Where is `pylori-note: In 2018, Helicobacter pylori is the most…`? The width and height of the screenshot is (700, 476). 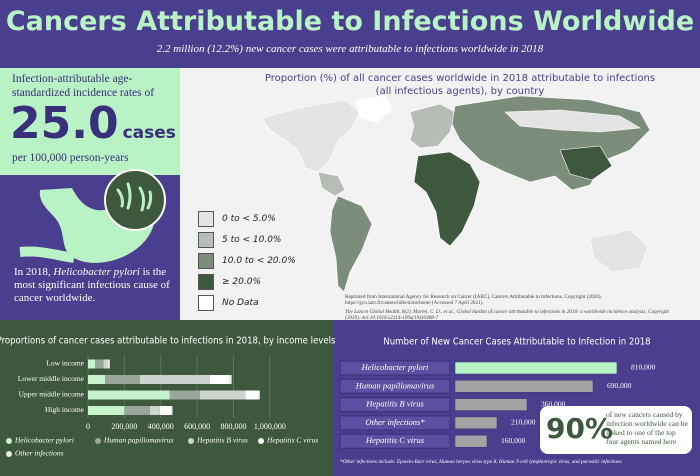
pylori-note: In 2018, Helicobacter pylori is the most… is located at coordinates (95, 285).